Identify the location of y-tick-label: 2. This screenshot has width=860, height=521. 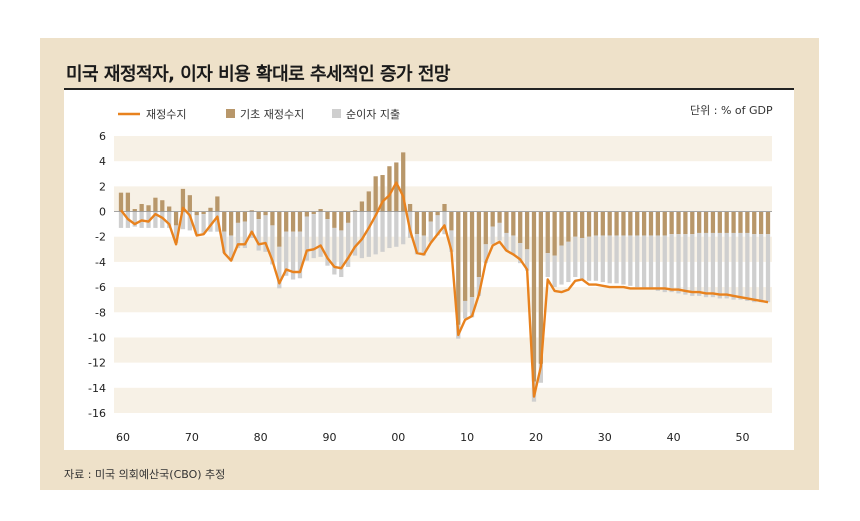
(102, 186).